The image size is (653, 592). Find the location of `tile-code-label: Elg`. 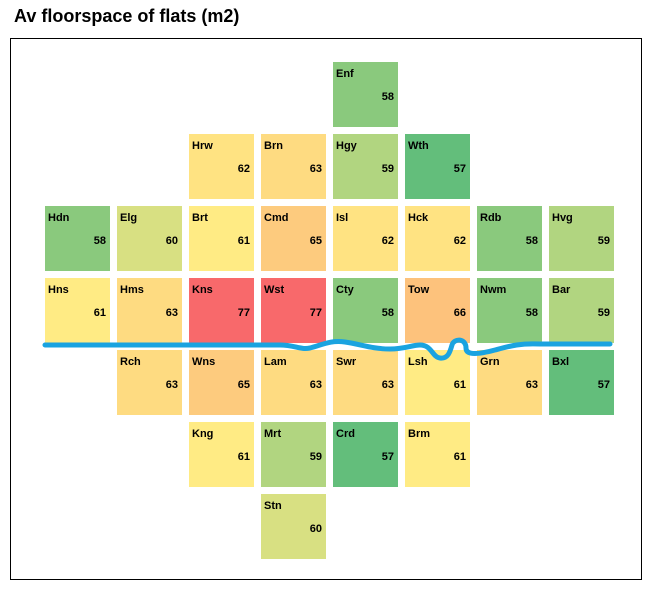

tile-code-label: Elg is located at coordinates (128, 218).